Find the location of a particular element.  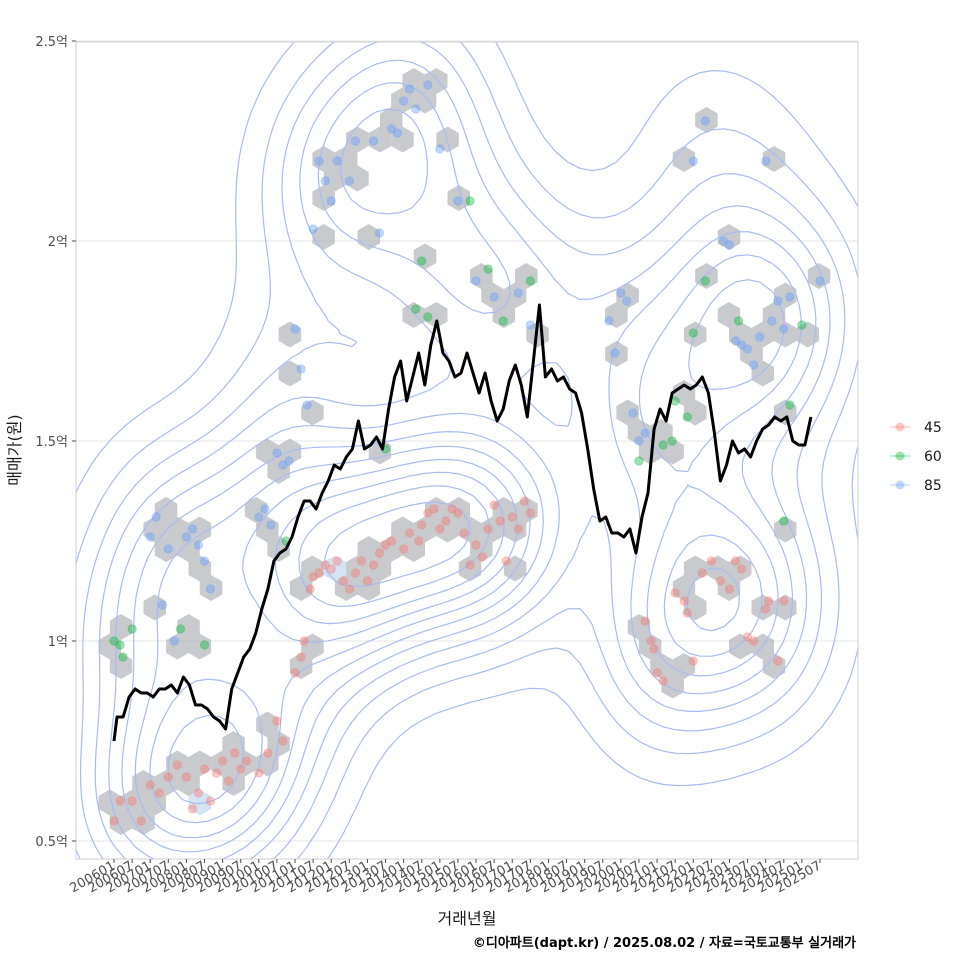

legend-label: 60 is located at coordinates (933, 457).